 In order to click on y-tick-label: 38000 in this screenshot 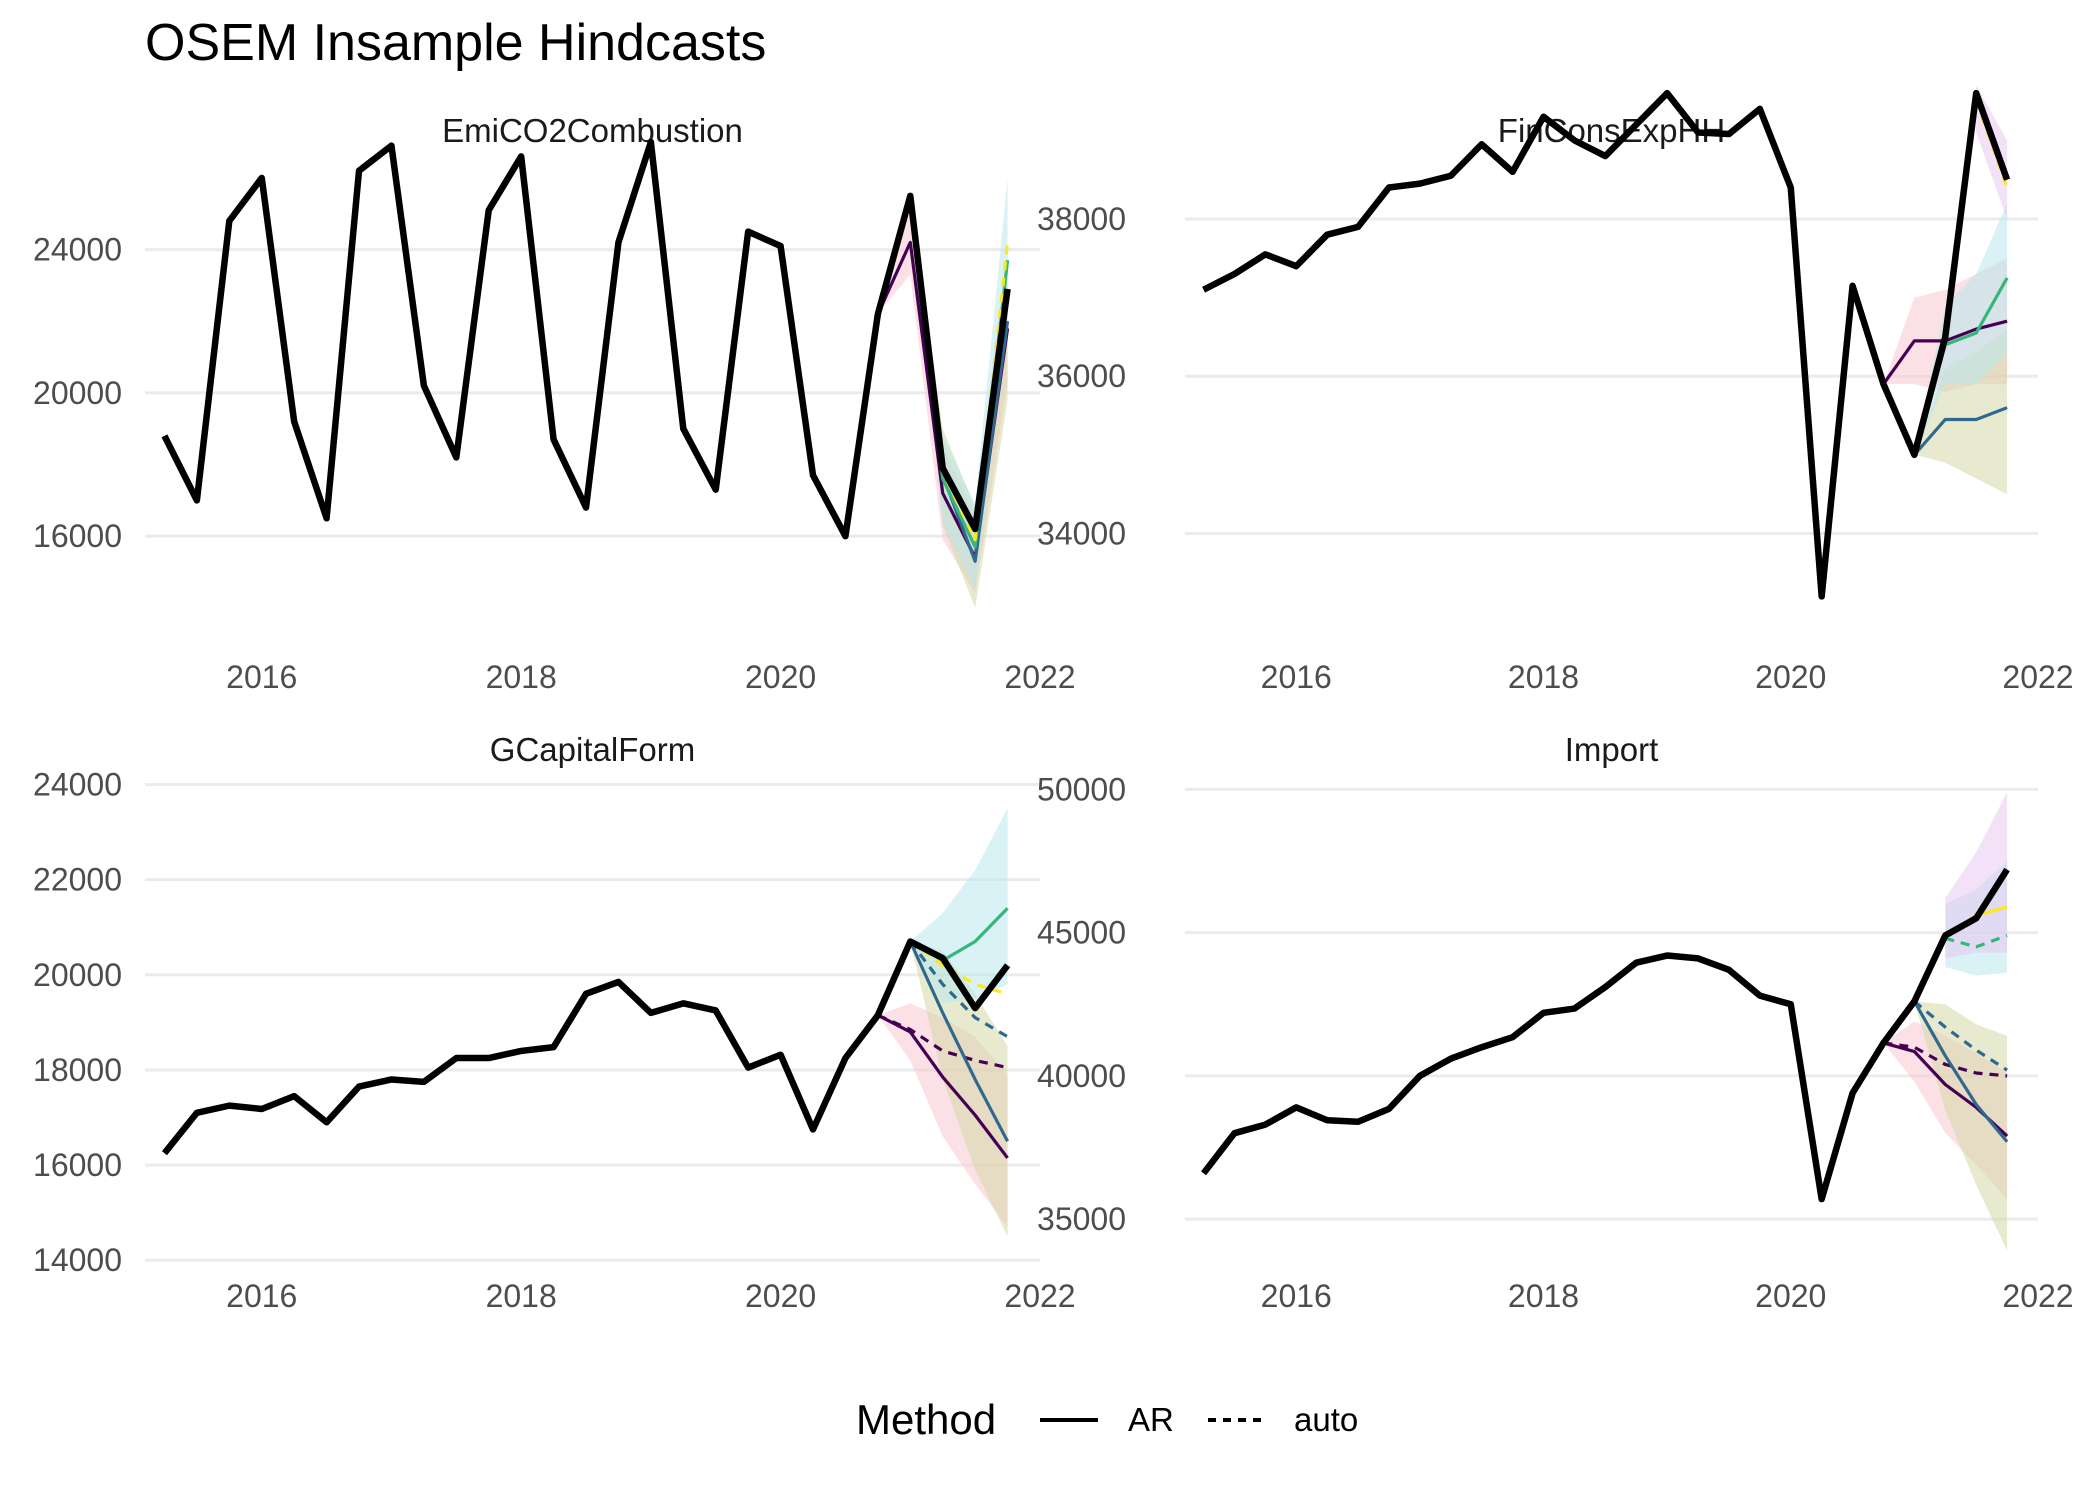, I will do `click(1081, 219)`.